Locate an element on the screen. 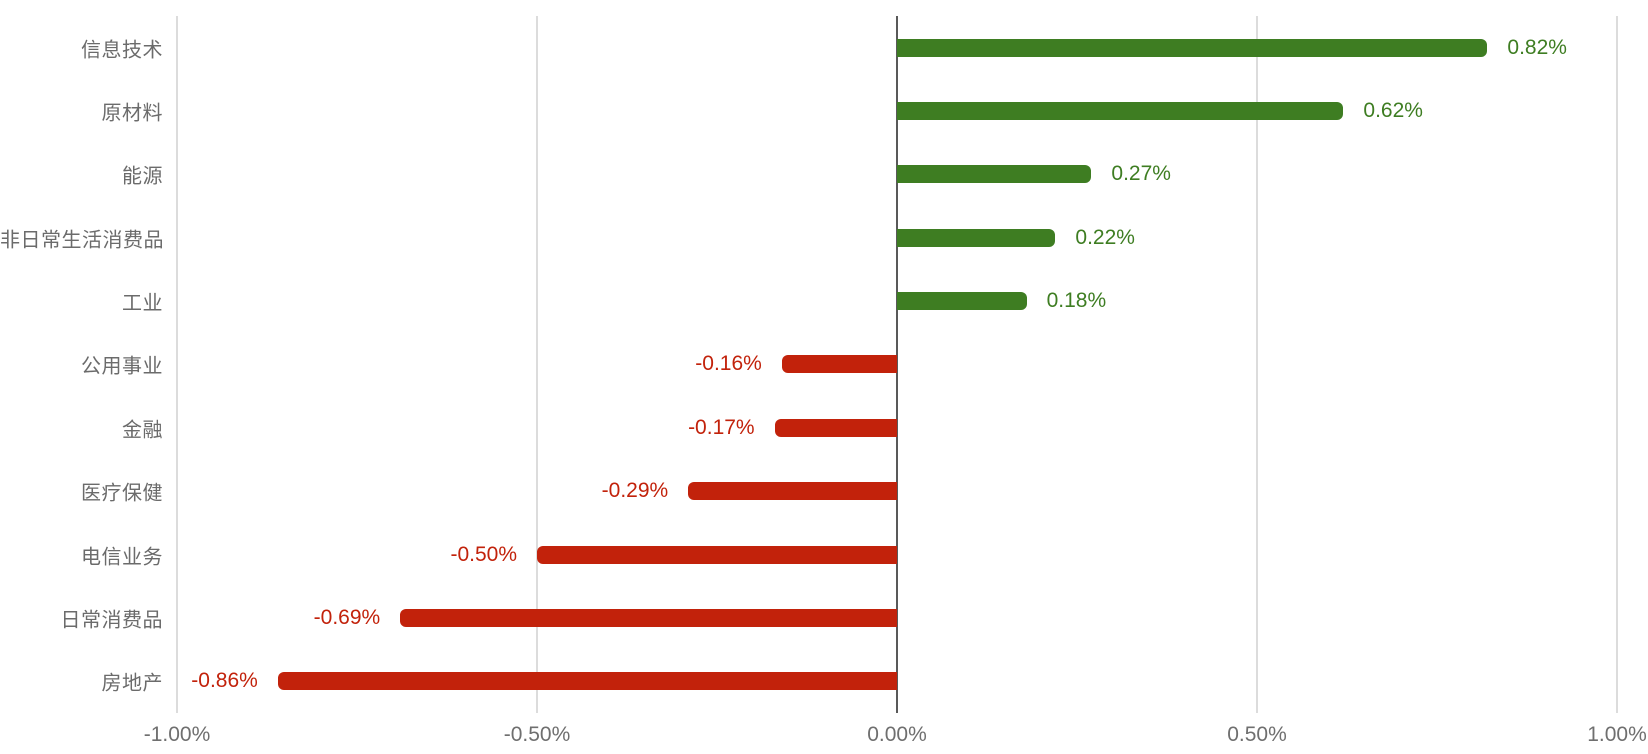  x-tick-label: 0.00% is located at coordinates (897, 734).